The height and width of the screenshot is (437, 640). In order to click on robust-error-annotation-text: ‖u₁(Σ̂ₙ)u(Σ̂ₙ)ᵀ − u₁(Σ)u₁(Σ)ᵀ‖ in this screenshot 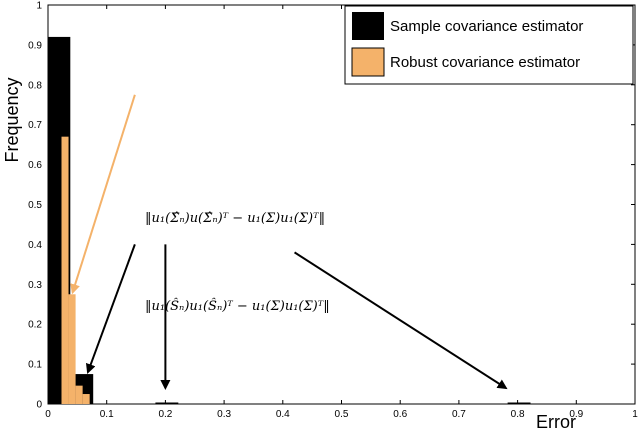, I will do `click(235, 218)`.